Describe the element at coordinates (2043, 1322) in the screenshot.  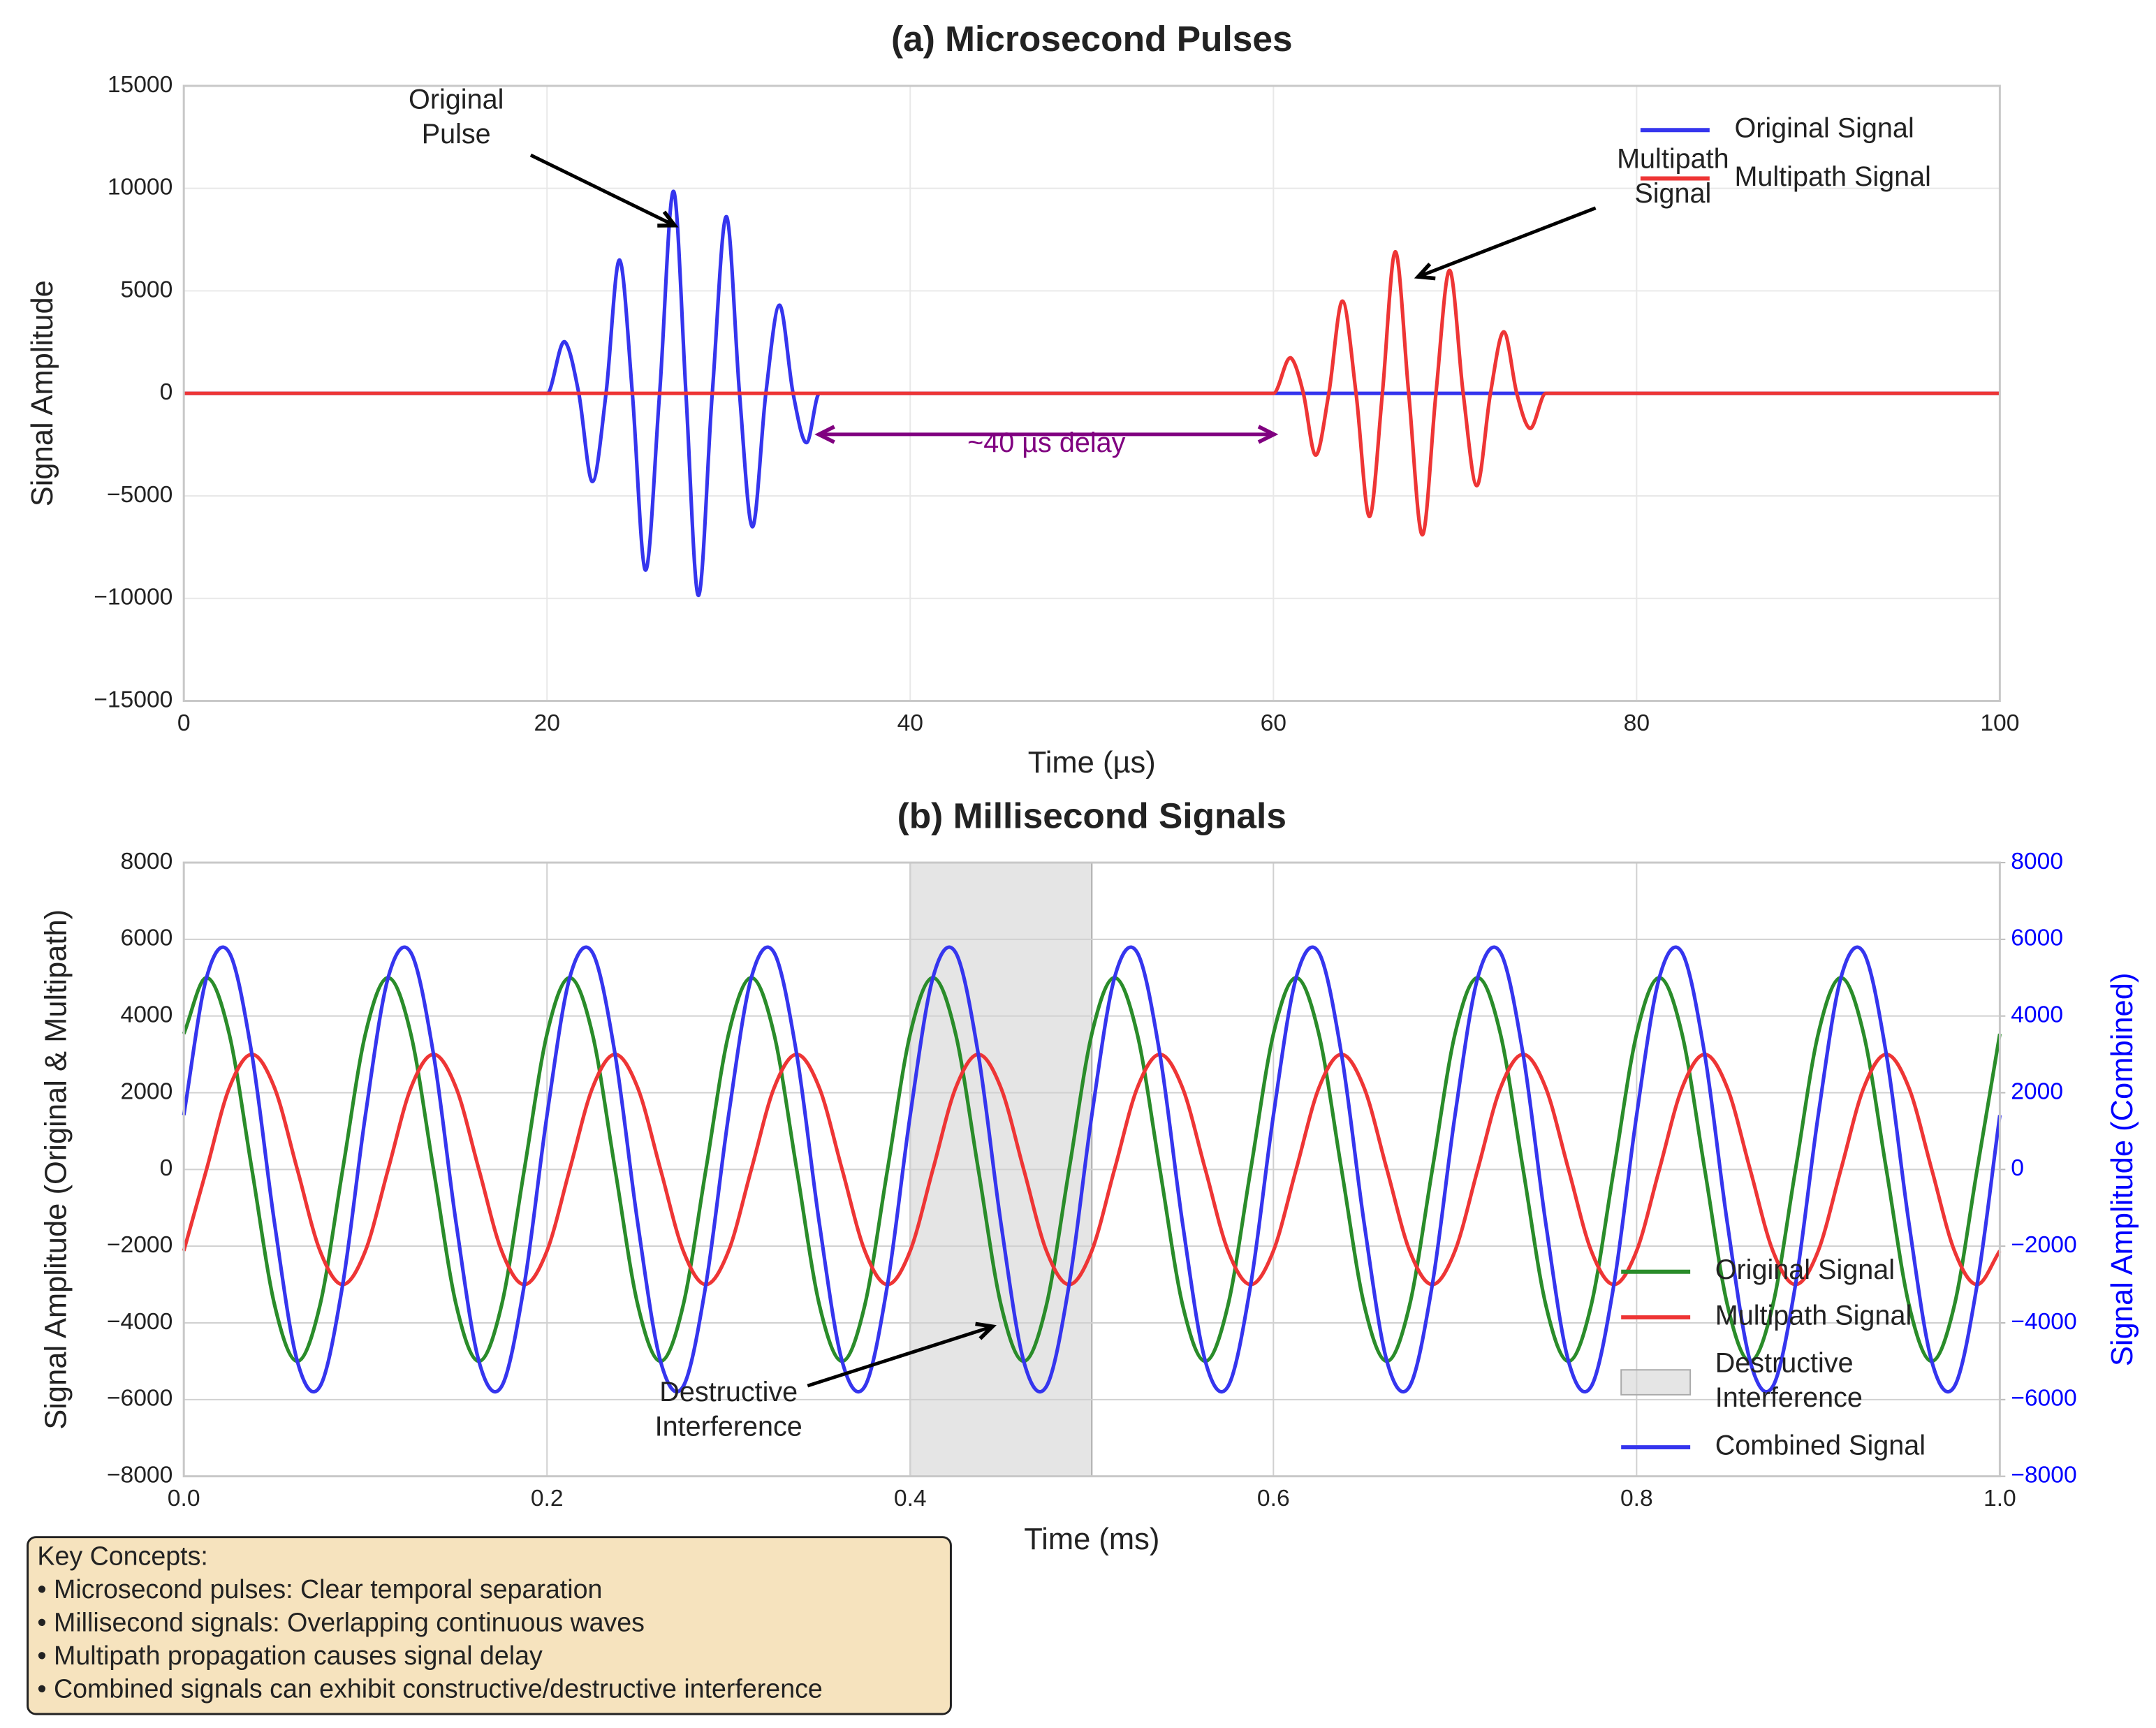
I see `y2-tick-label: −4000` at that location.